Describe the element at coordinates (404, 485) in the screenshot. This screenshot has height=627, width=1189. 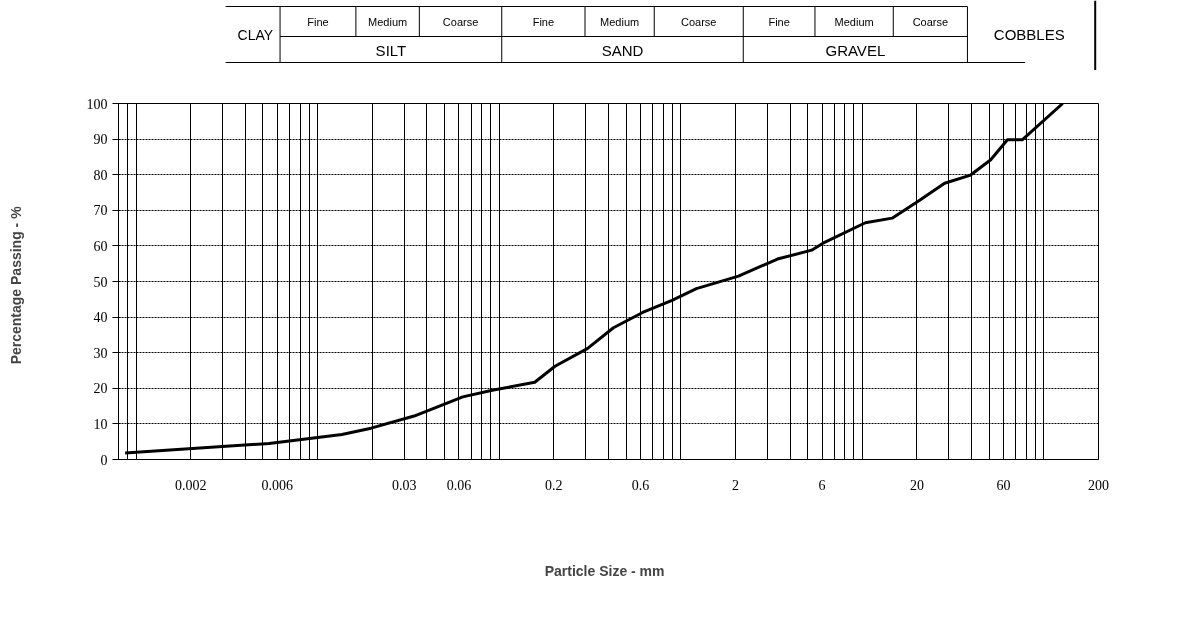
I see `x-tick-label: 0.03` at that location.